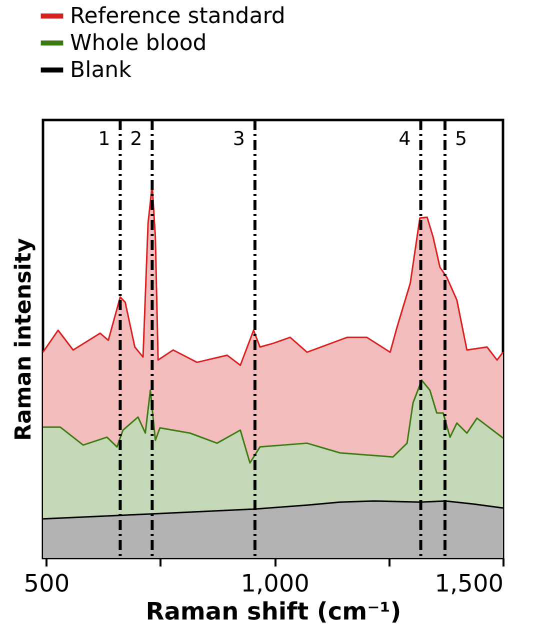  What do you see at coordinates (274, 612) in the screenshot?
I see `x-axis-title: Raman shift (cm⁻¹)` at bounding box center [274, 612].